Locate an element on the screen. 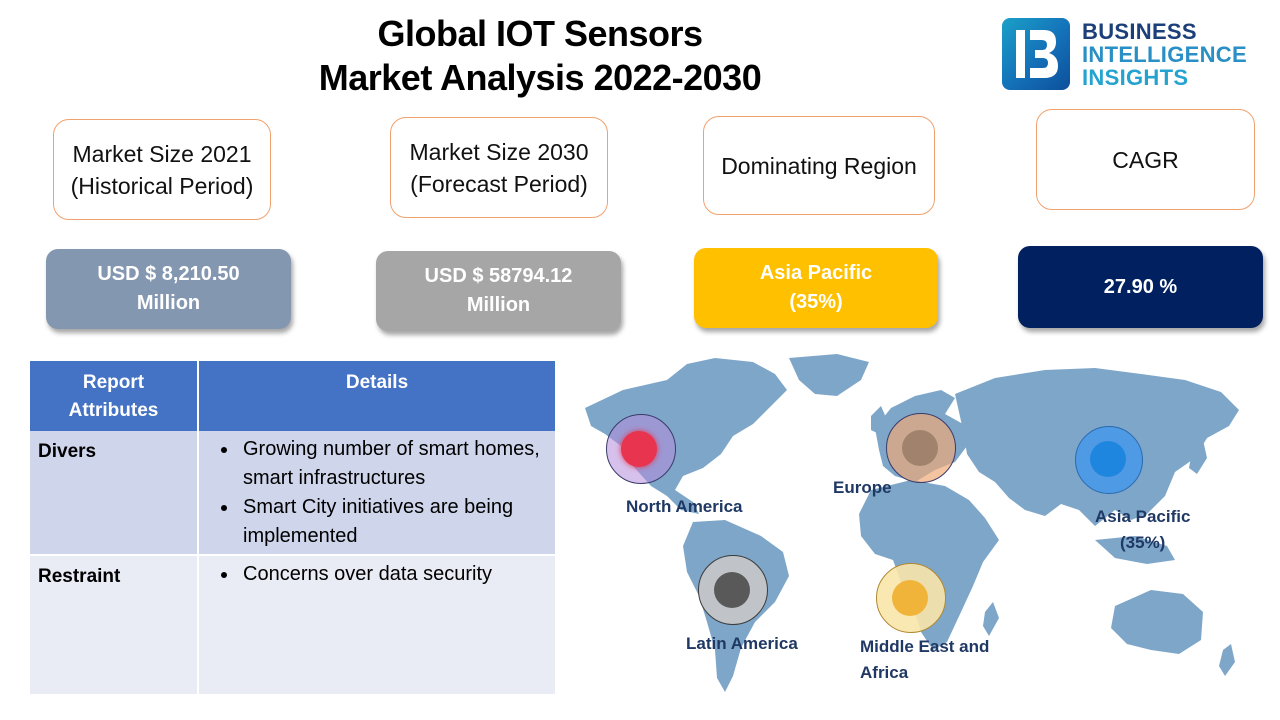 The width and height of the screenshot is (1280, 720). title-line-1: Global IOT Sensors is located at coordinates (540, 33).